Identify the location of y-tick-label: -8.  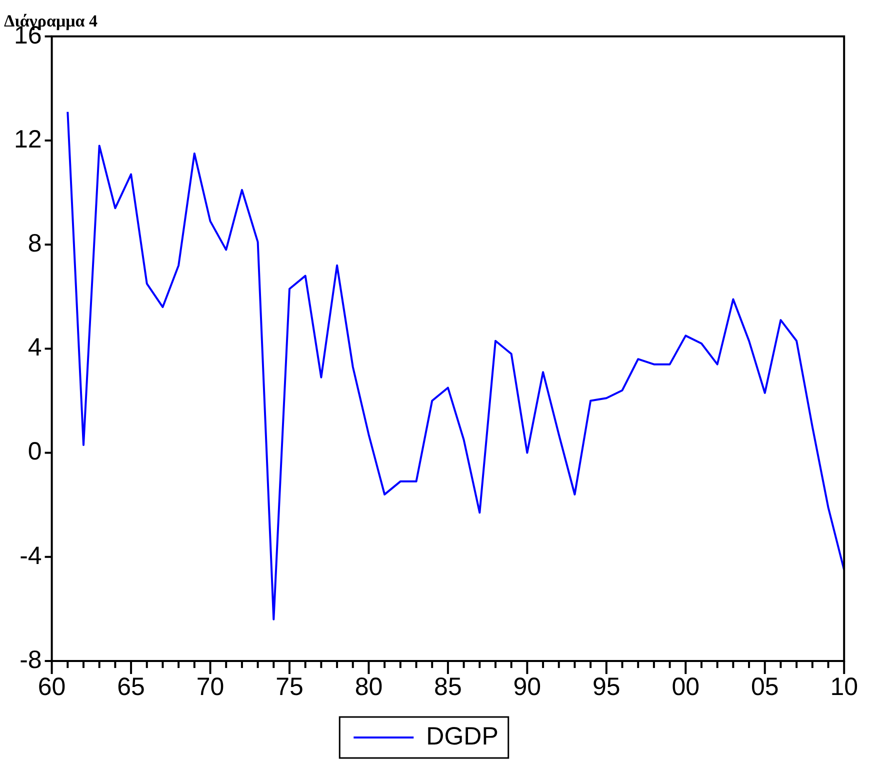
(31, 660).